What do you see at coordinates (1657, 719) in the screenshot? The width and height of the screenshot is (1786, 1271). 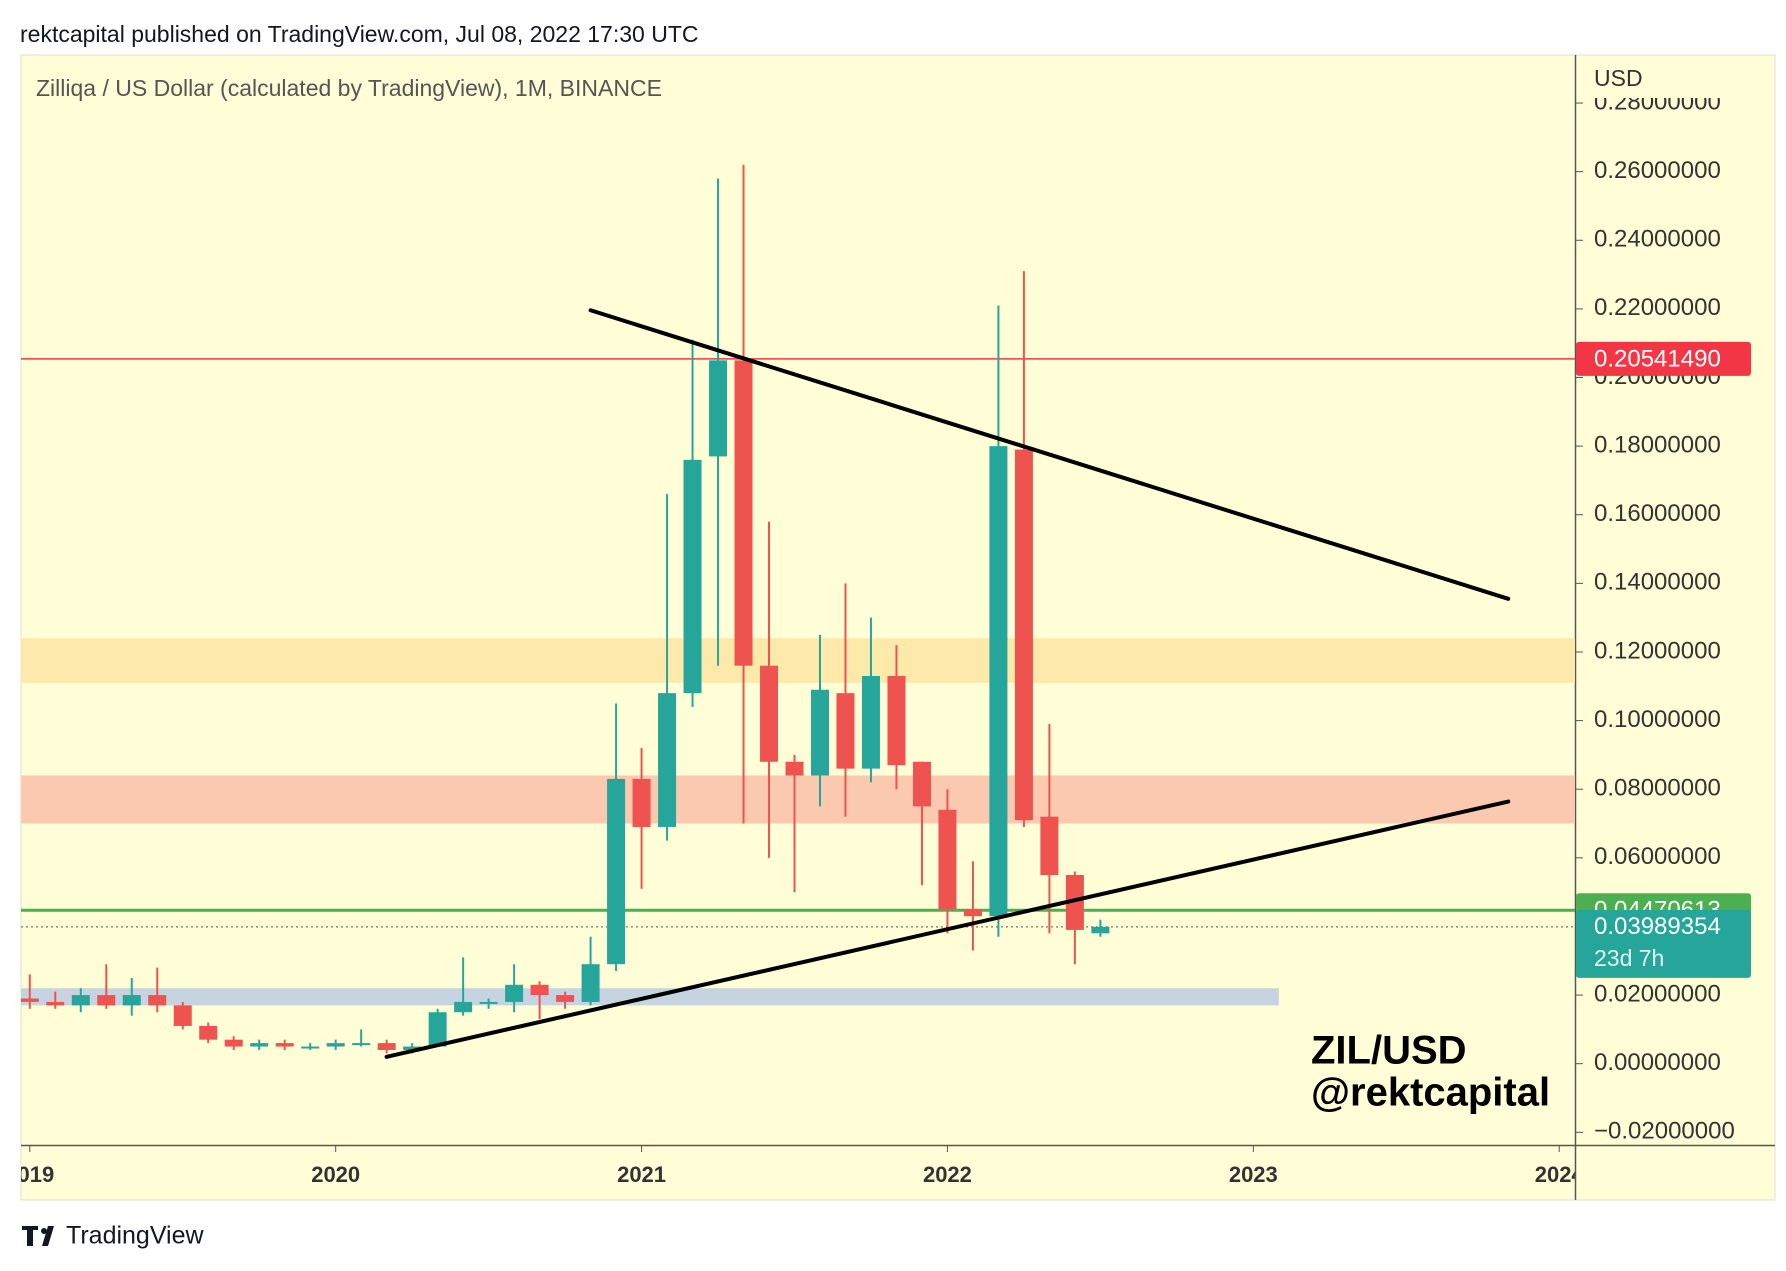 I see `y-tick-label: 0.10000000` at bounding box center [1657, 719].